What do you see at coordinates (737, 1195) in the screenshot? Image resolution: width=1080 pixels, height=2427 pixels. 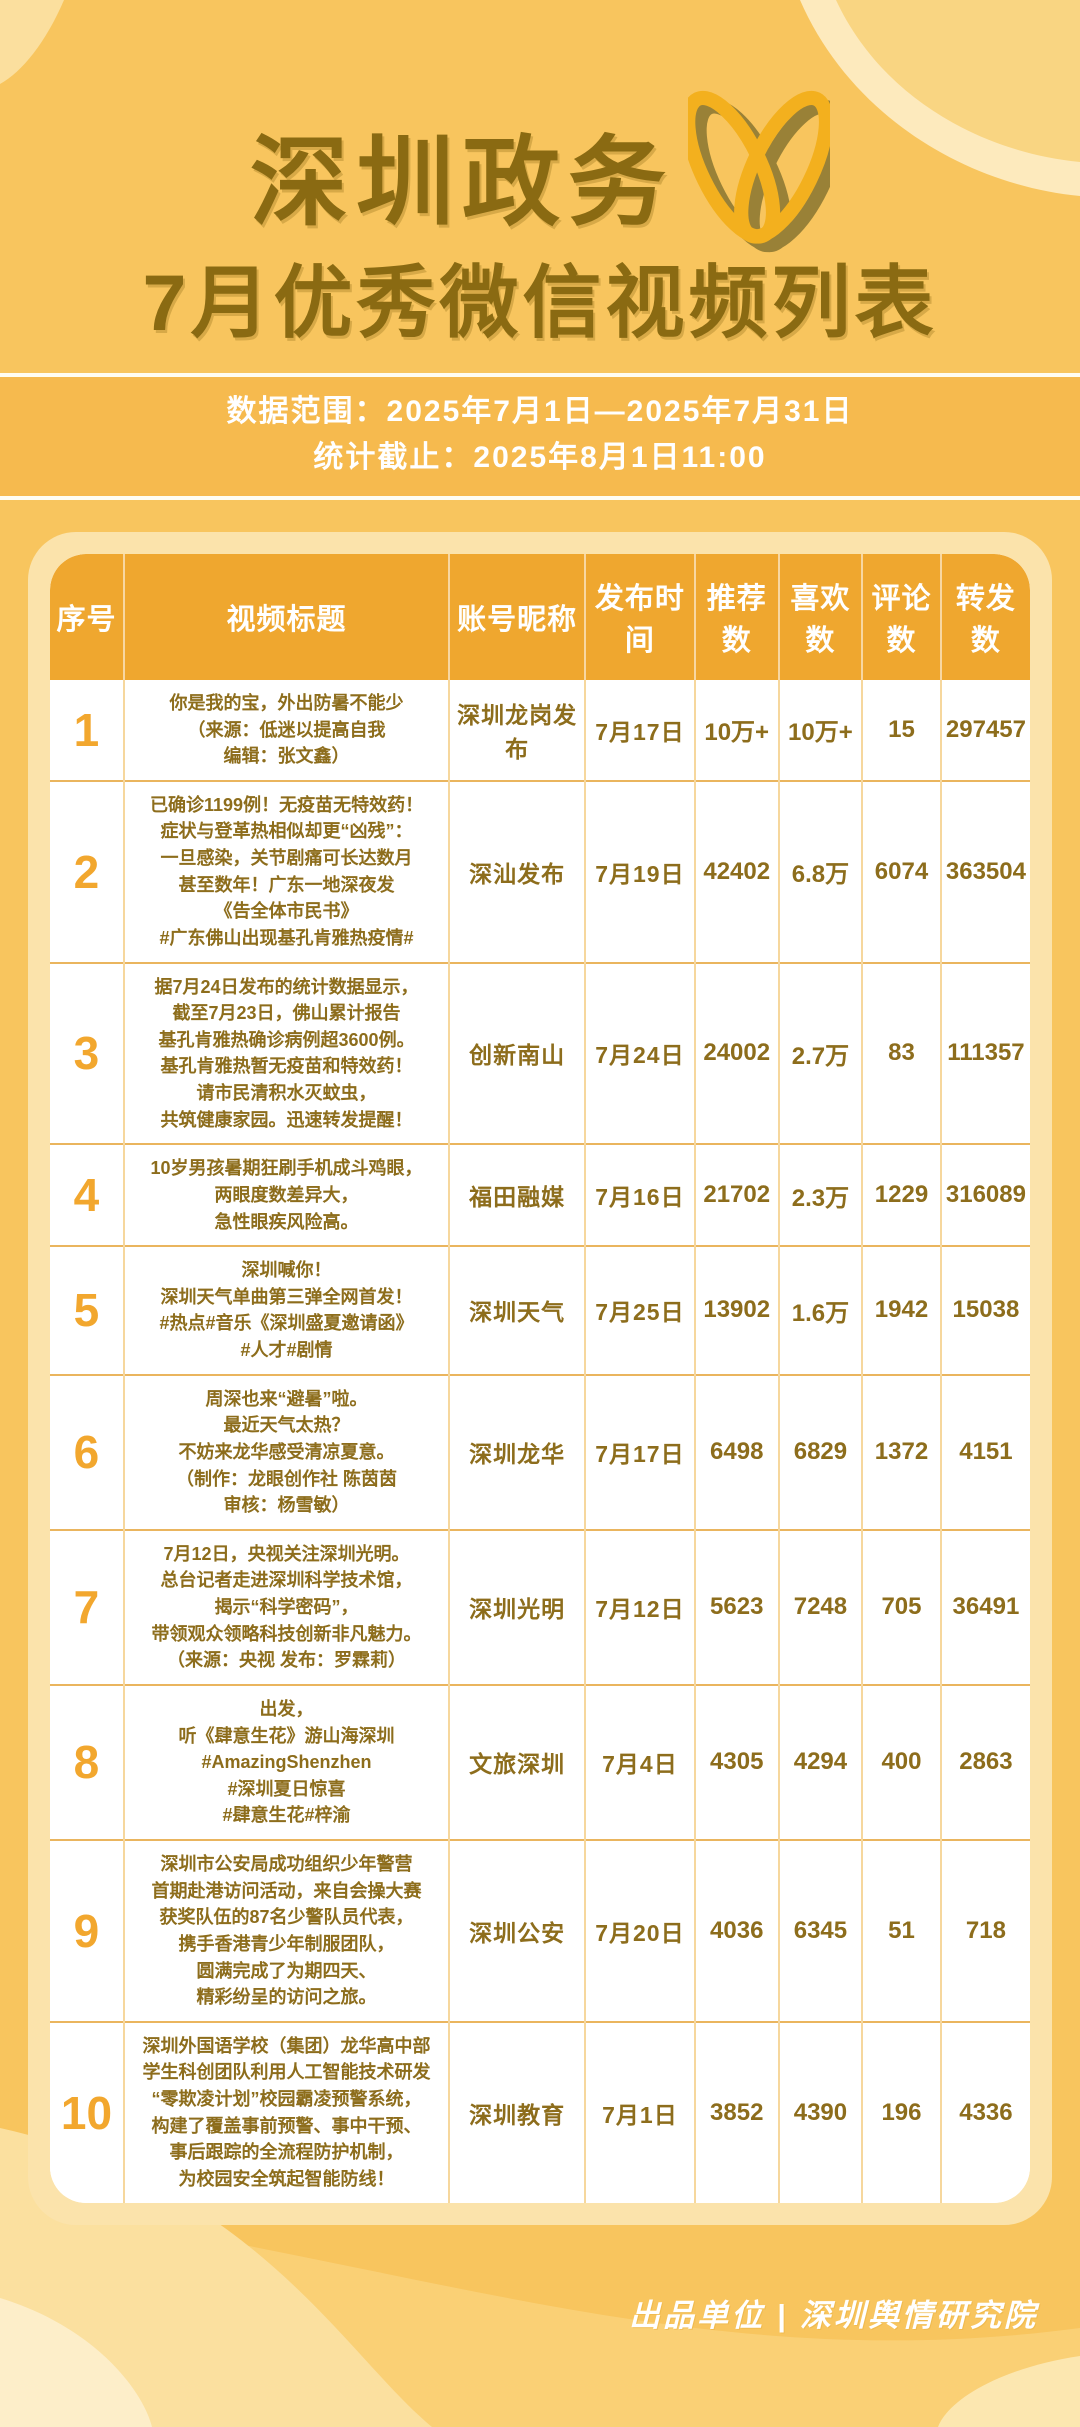 I see `recommend-count: 21702` at bounding box center [737, 1195].